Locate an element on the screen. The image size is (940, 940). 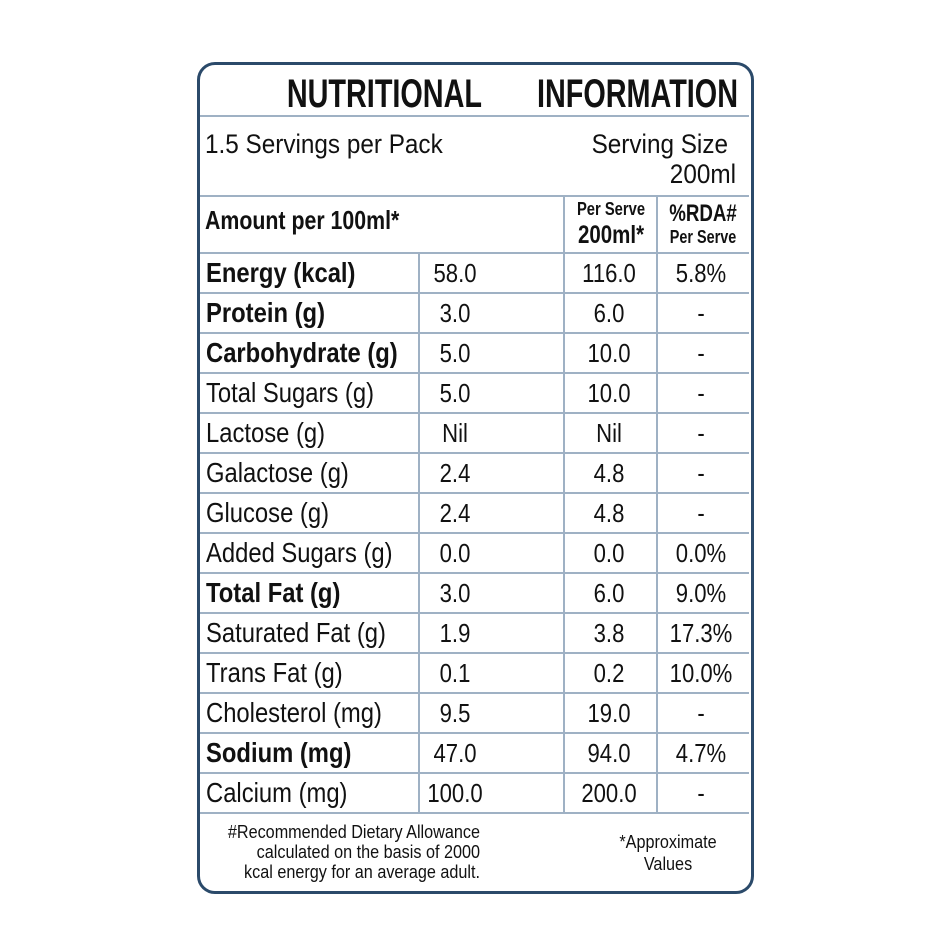
nutrient-name: Sodium (mg) is located at coordinates (279, 752).